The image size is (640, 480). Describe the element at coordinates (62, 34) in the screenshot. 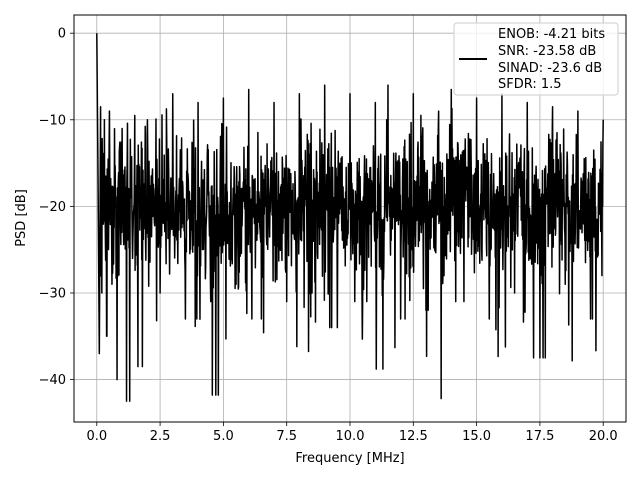

I see `y-tick-label: 0` at that location.